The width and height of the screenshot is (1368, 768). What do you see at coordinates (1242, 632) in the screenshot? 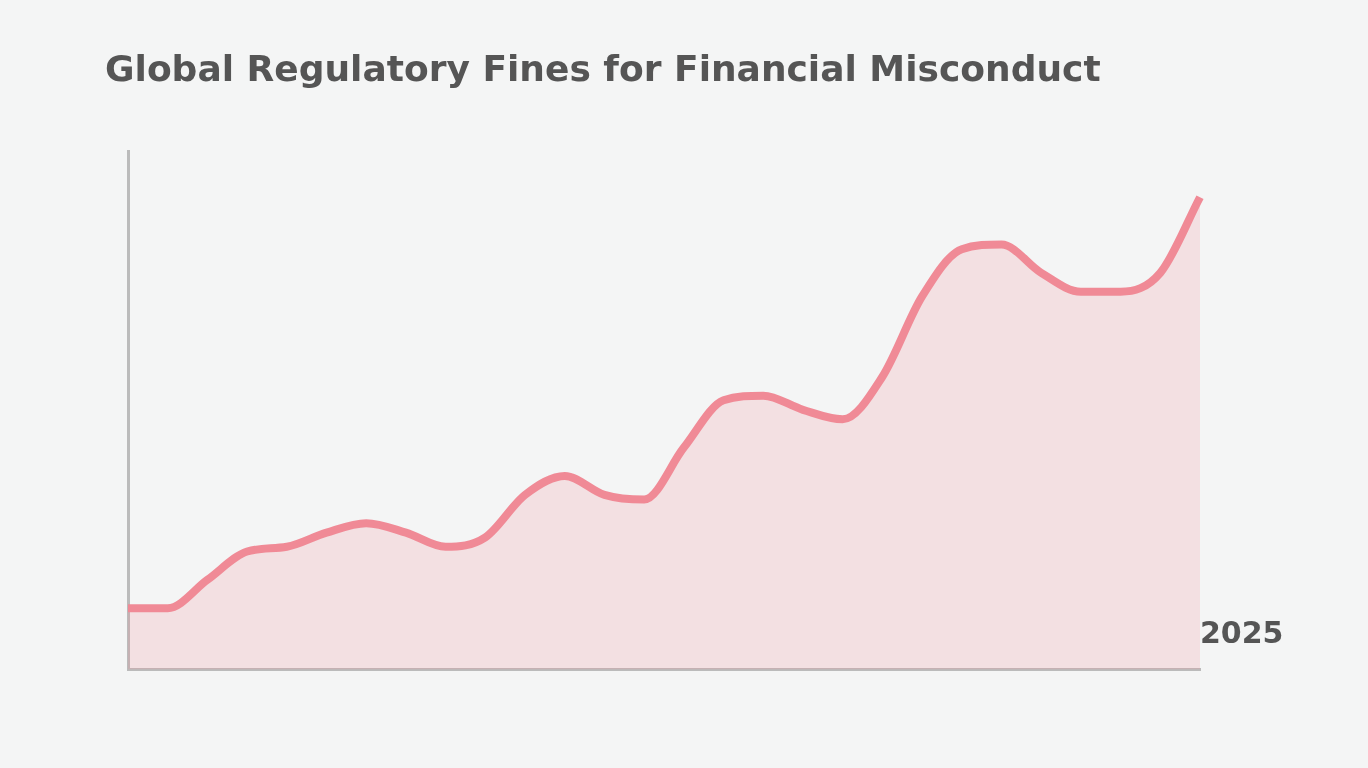
I see `annotation: 2025` at bounding box center [1242, 632].